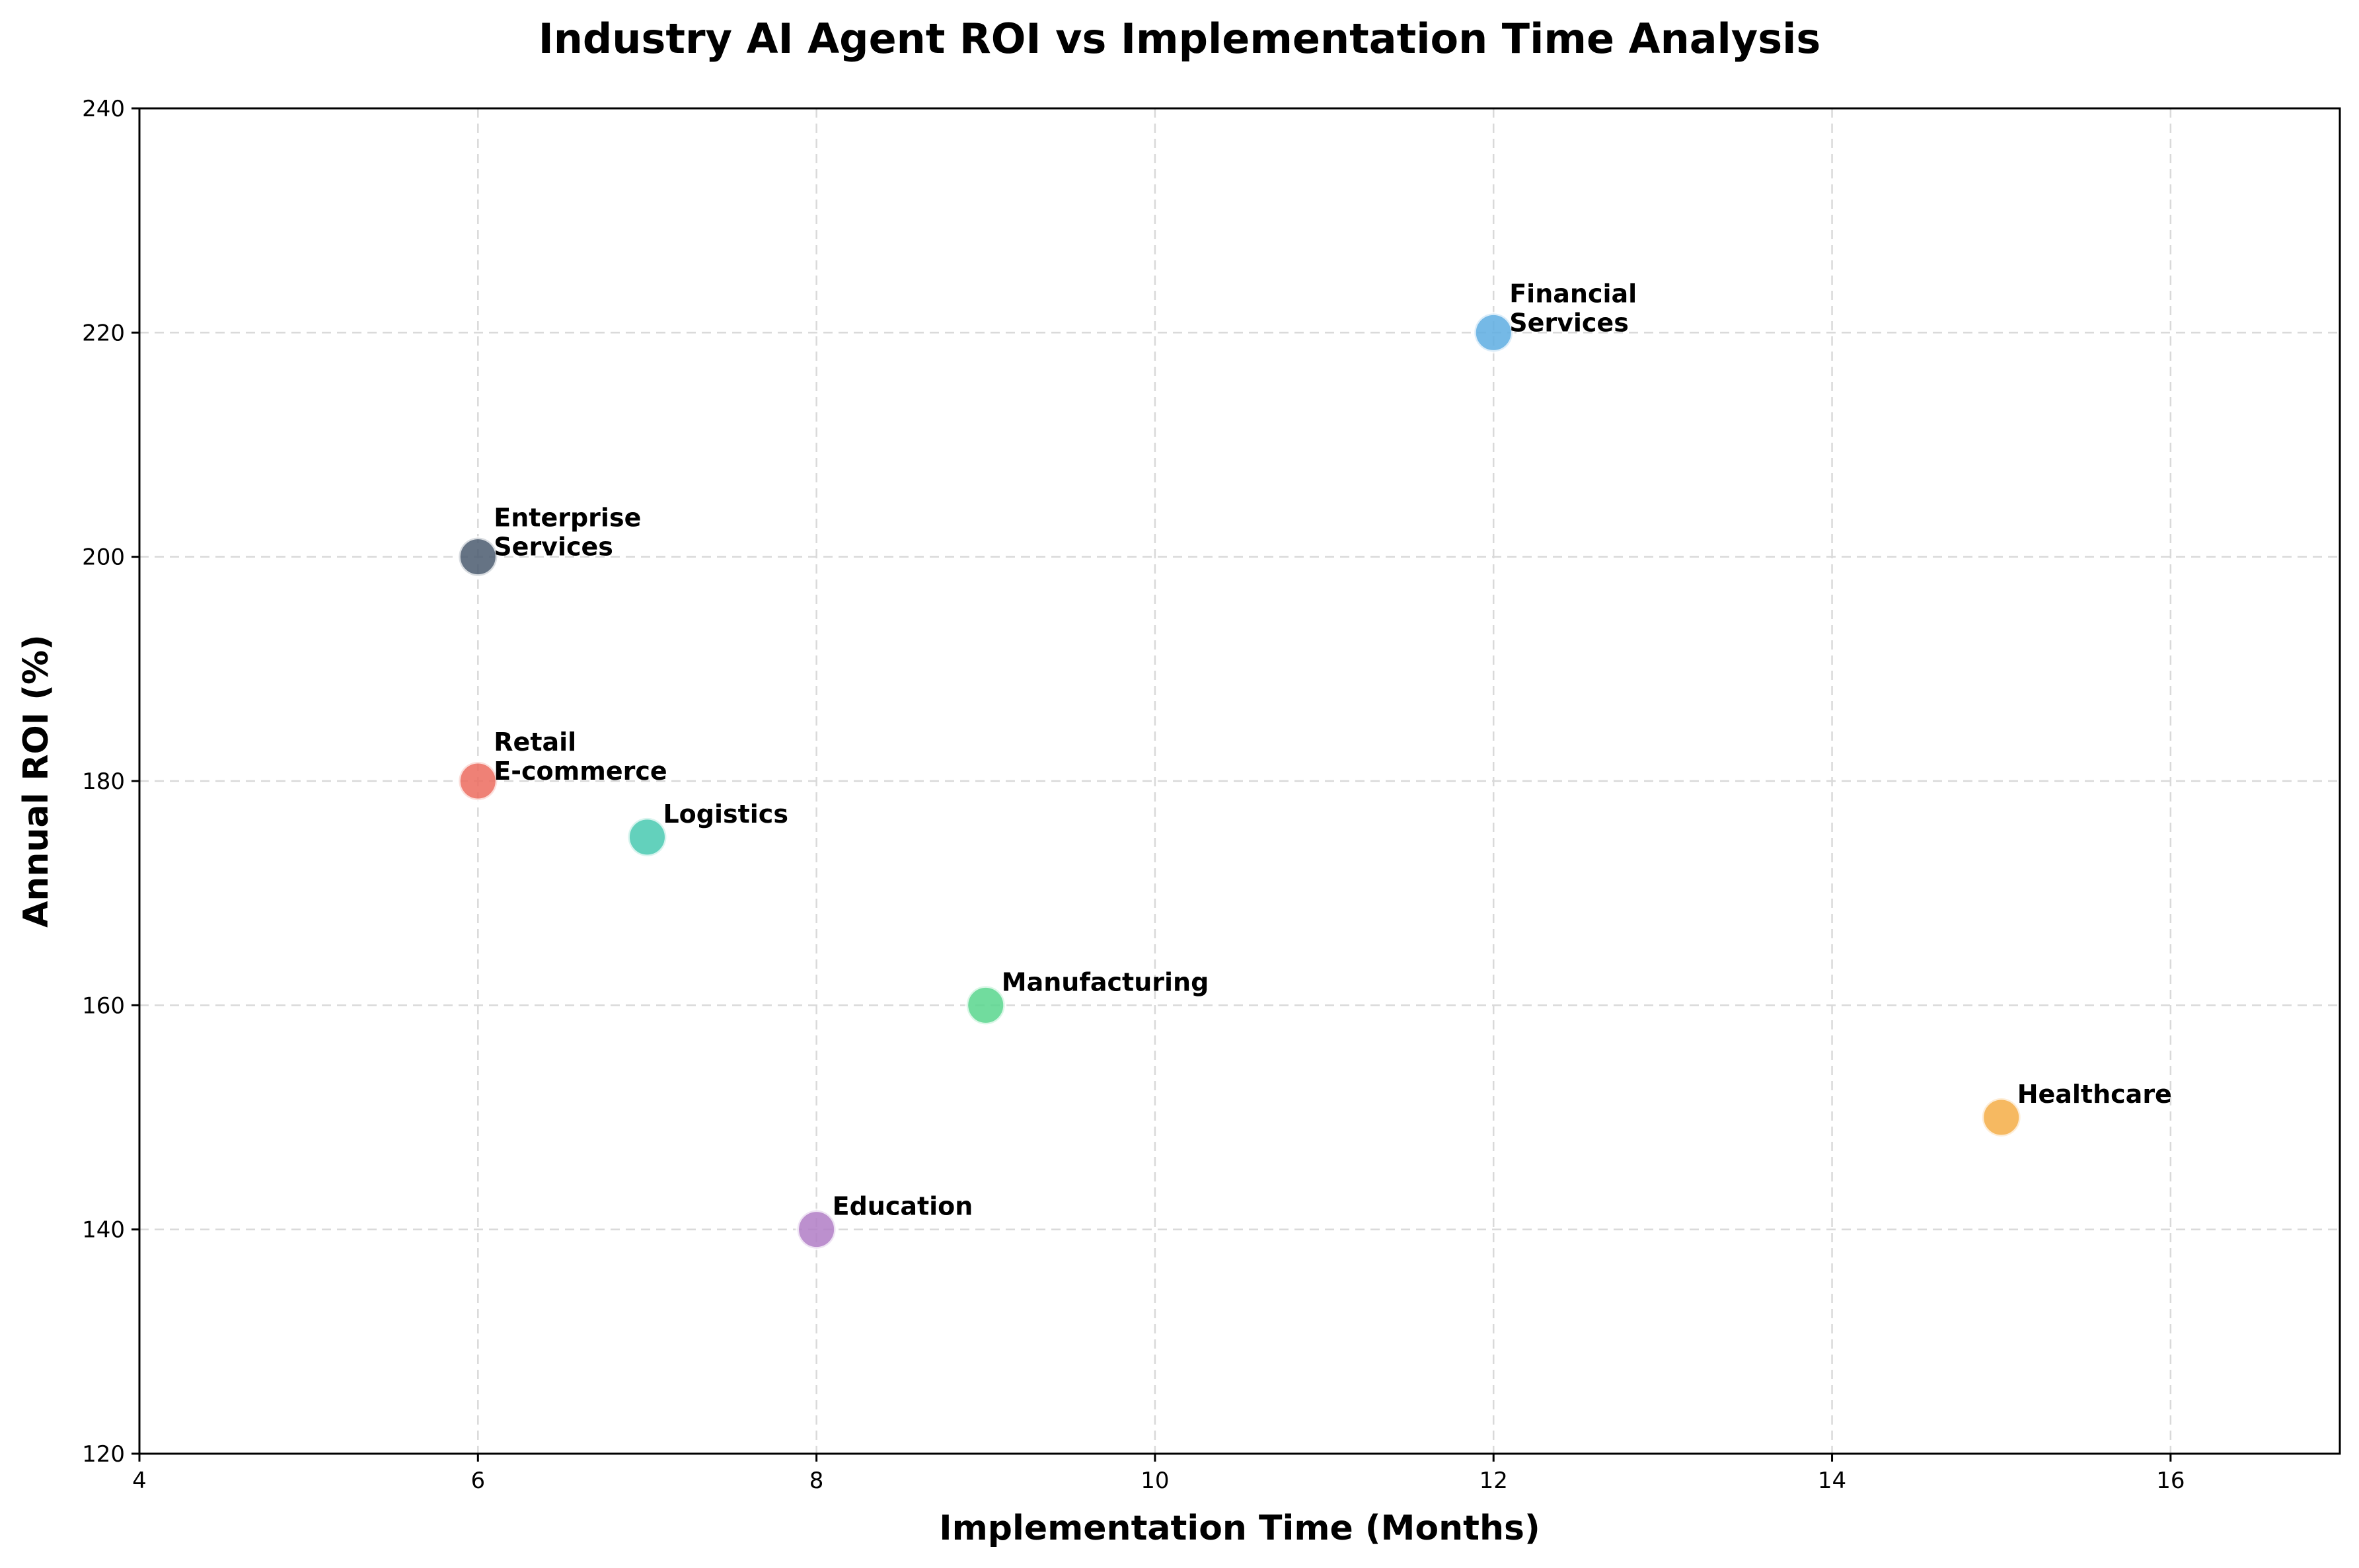  I want to click on point-label-line: Financial, so click(1573, 293).